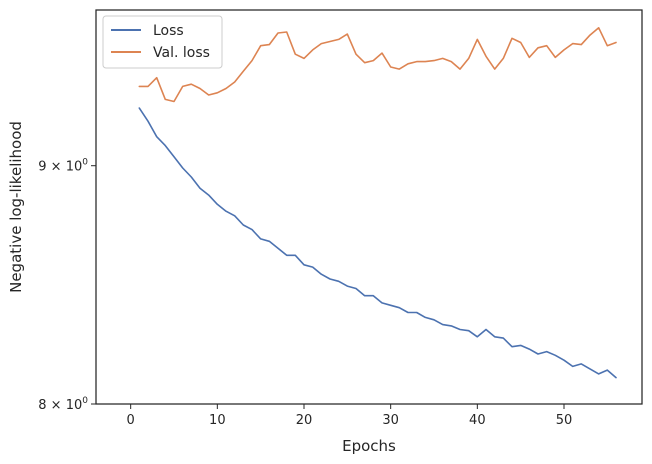  What do you see at coordinates (16, 207) in the screenshot?
I see `y-axis-label: Negative log-likelihood` at bounding box center [16, 207].